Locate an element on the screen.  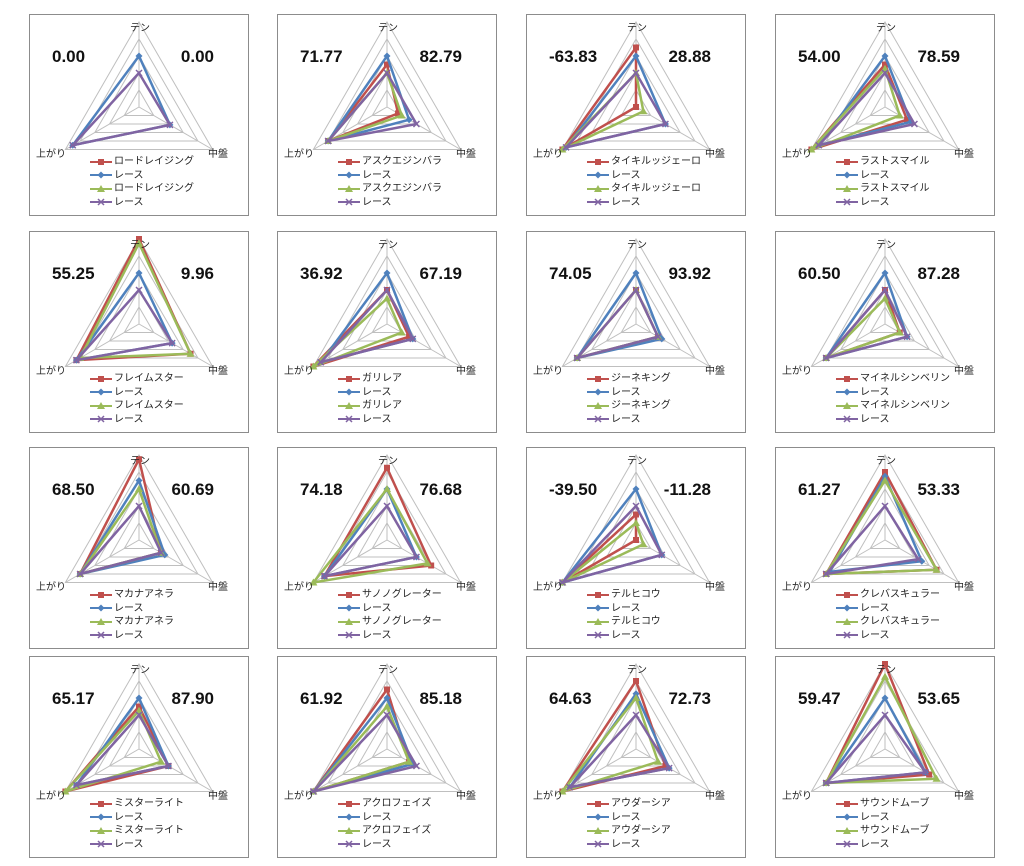
right-score: 0.00 is located at coordinates (197, 56).